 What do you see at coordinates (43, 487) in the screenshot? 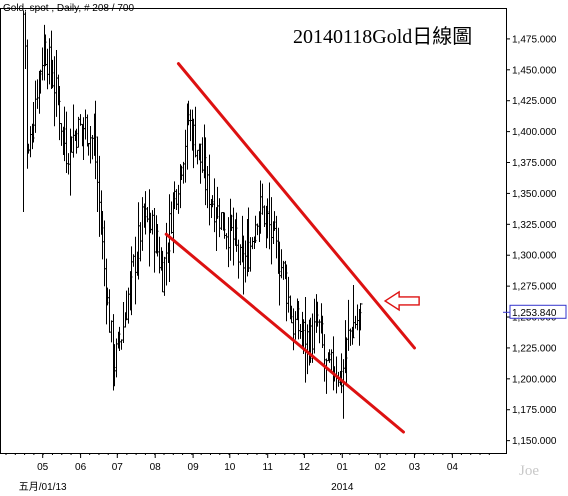
I see `x-sub-label: 五月/01/13` at bounding box center [43, 487].